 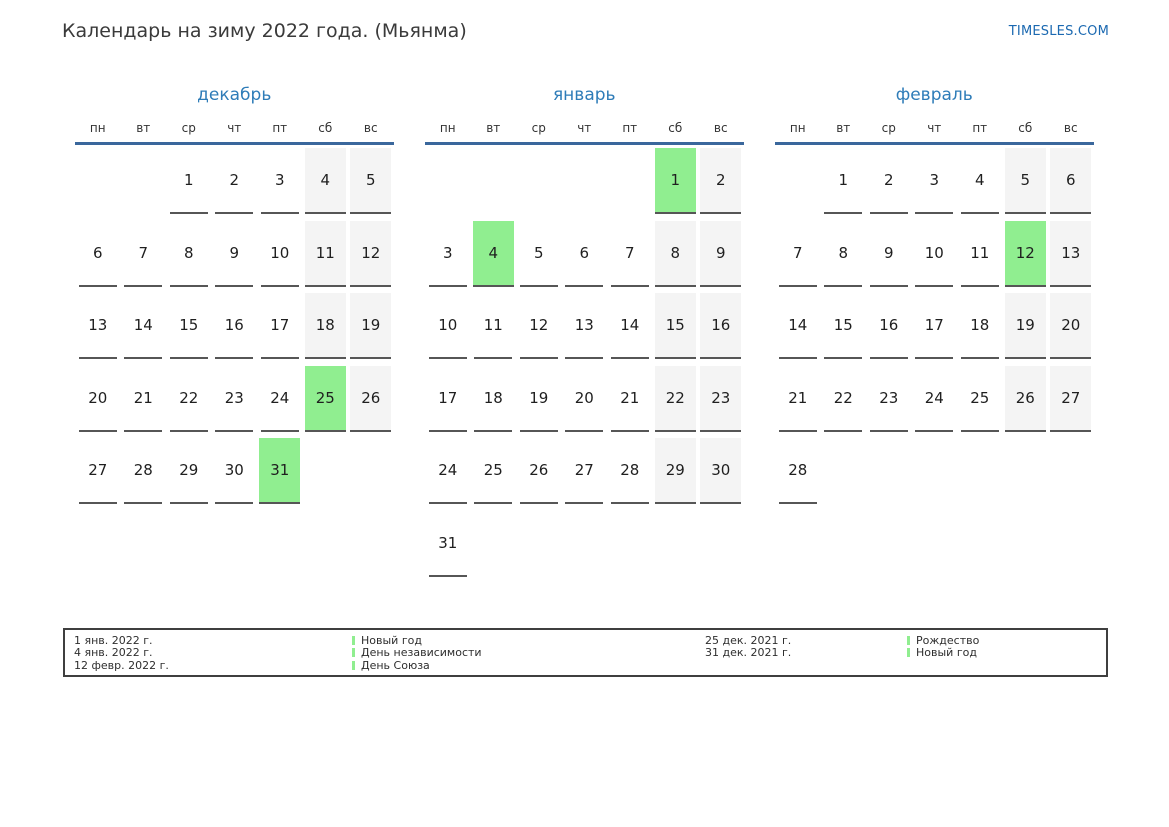 I want to click on weekday-label: пт, so click(x=280, y=128).